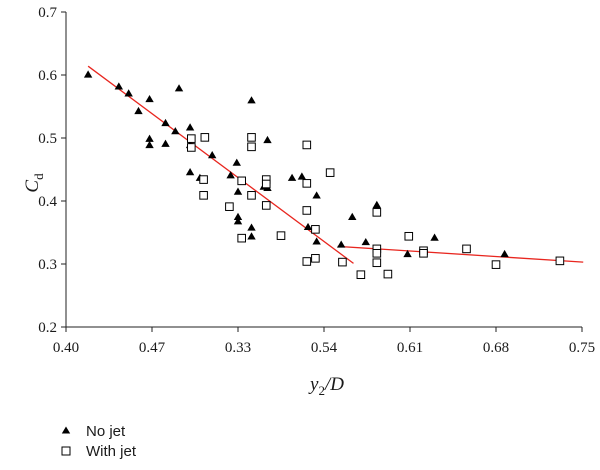 Image resolution: width=600 pixels, height=470 pixels. What do you see at coordinates (111, 451) in the screenshot?
I see `legend-label-with-jet: With jet` at bounding box center [111, 451].